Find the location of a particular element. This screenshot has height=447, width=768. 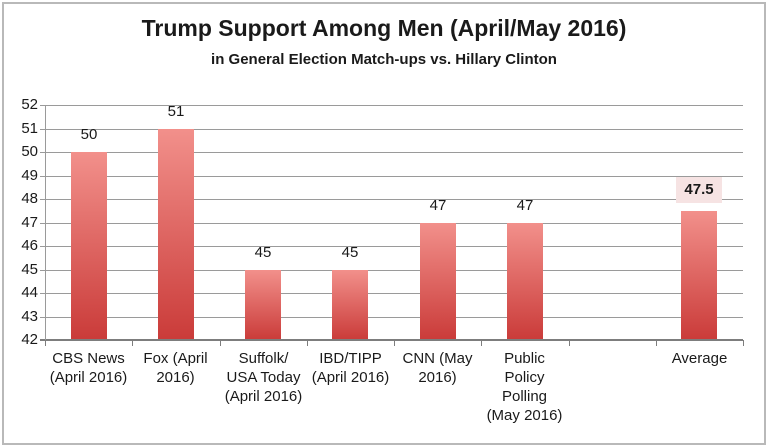

bar-value-label: 51 is located at coordinates (176, 112).